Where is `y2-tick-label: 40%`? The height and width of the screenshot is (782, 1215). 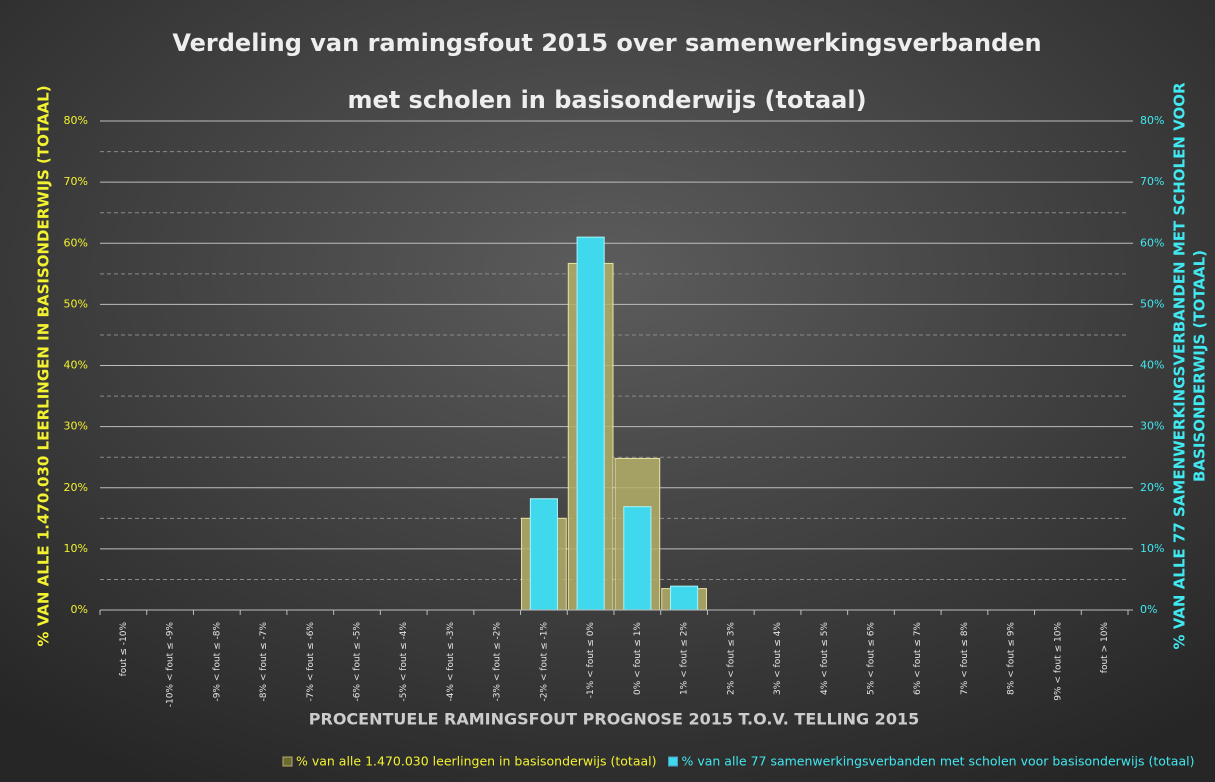
y2-tick-label: 40% is located at coordinates (1152, 365).